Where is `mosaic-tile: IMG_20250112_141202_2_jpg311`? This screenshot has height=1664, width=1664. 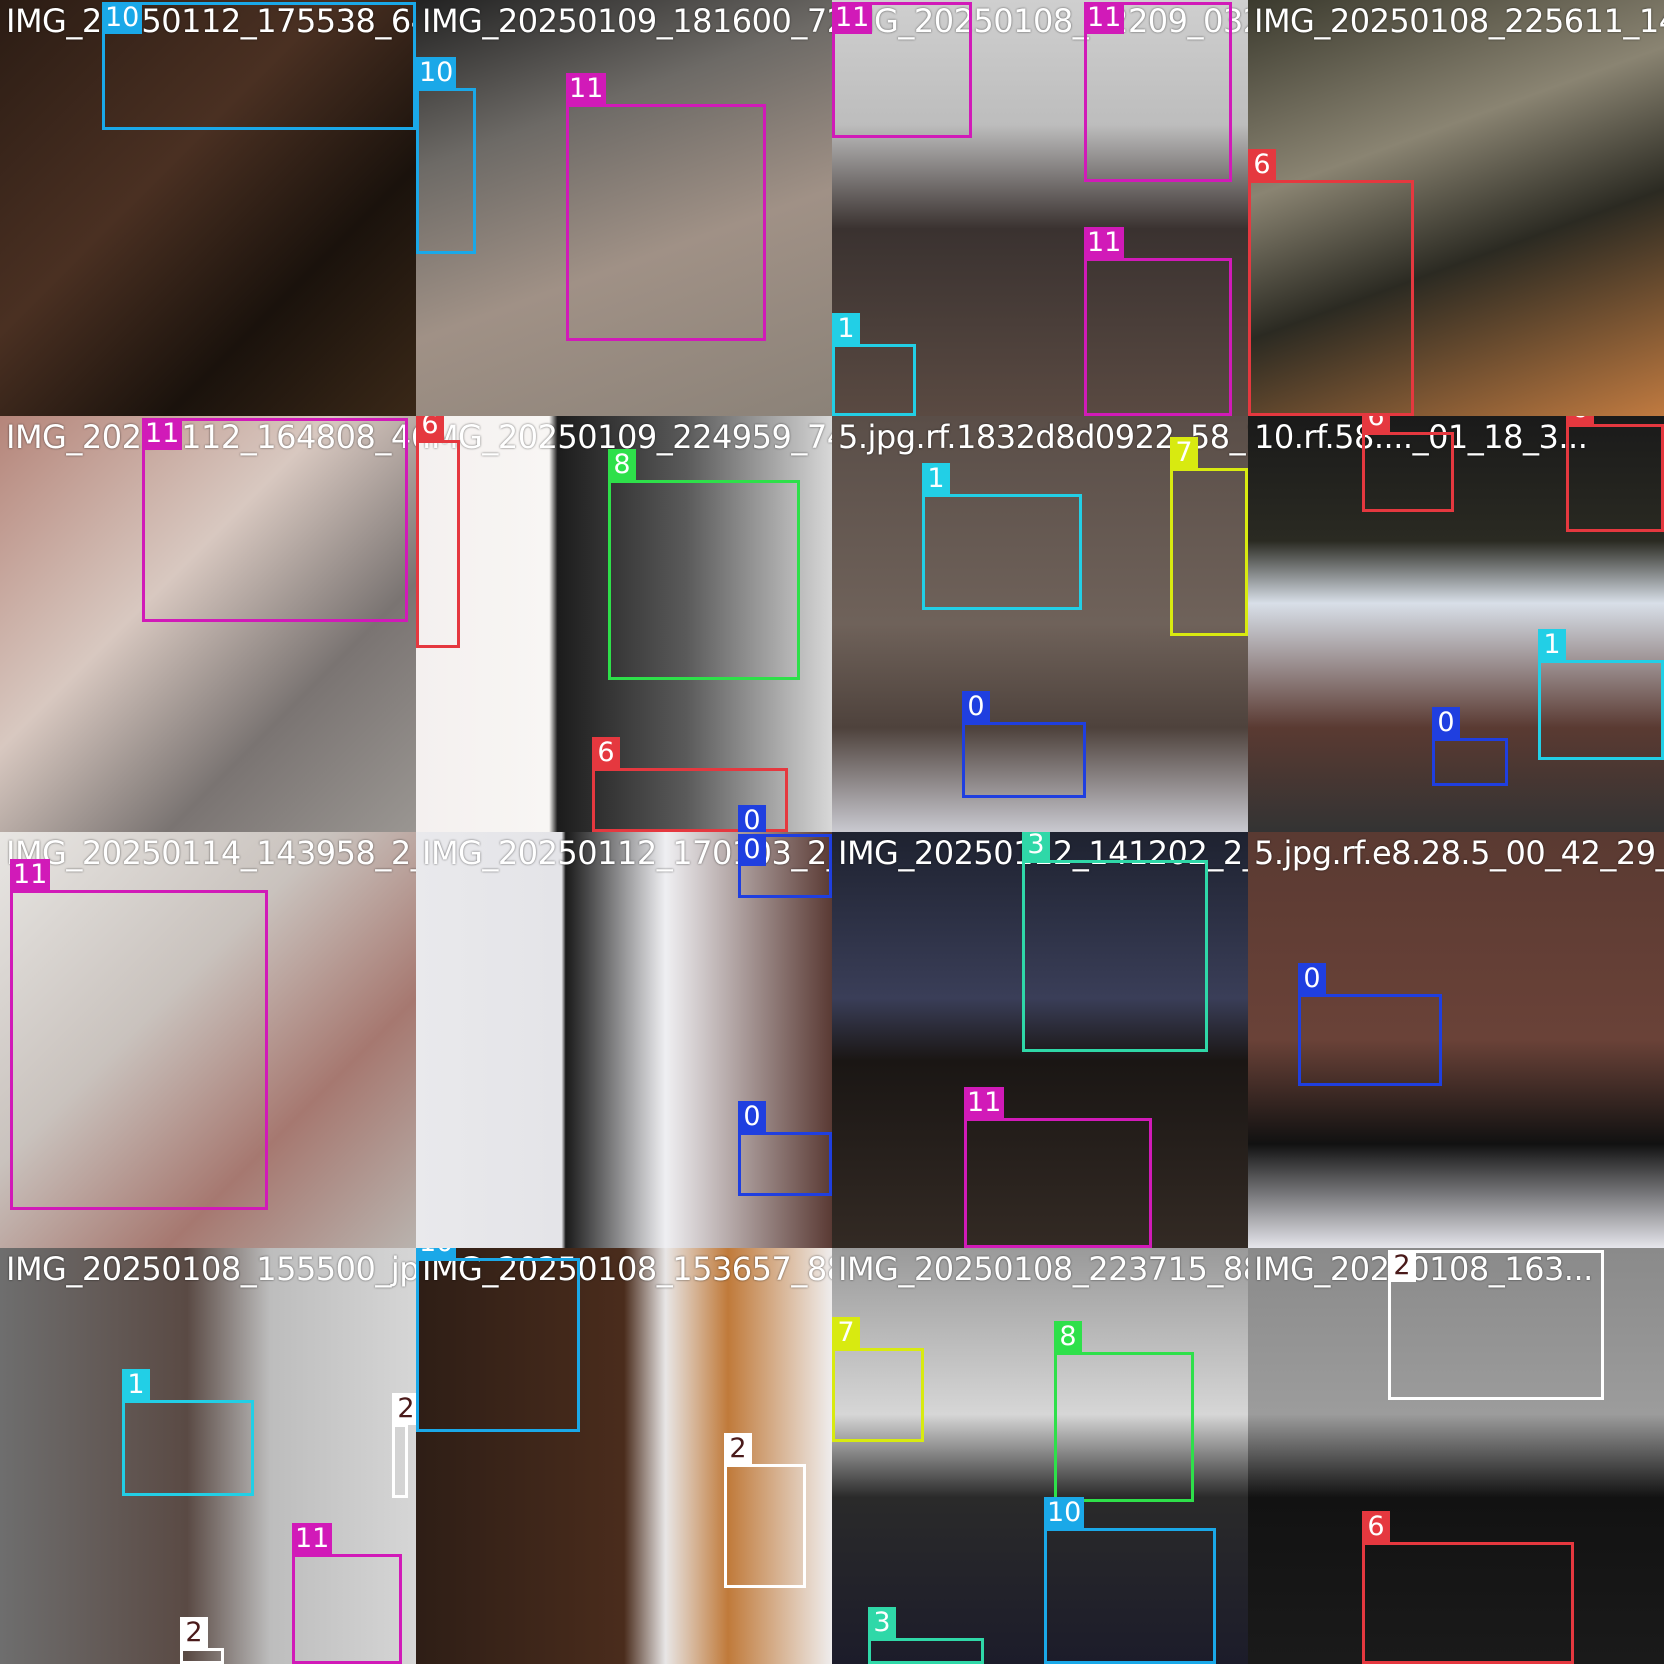 mosaic-tile: IMG_20250112_141202_2_jpg311 is located at coordinates (1040, 1040).